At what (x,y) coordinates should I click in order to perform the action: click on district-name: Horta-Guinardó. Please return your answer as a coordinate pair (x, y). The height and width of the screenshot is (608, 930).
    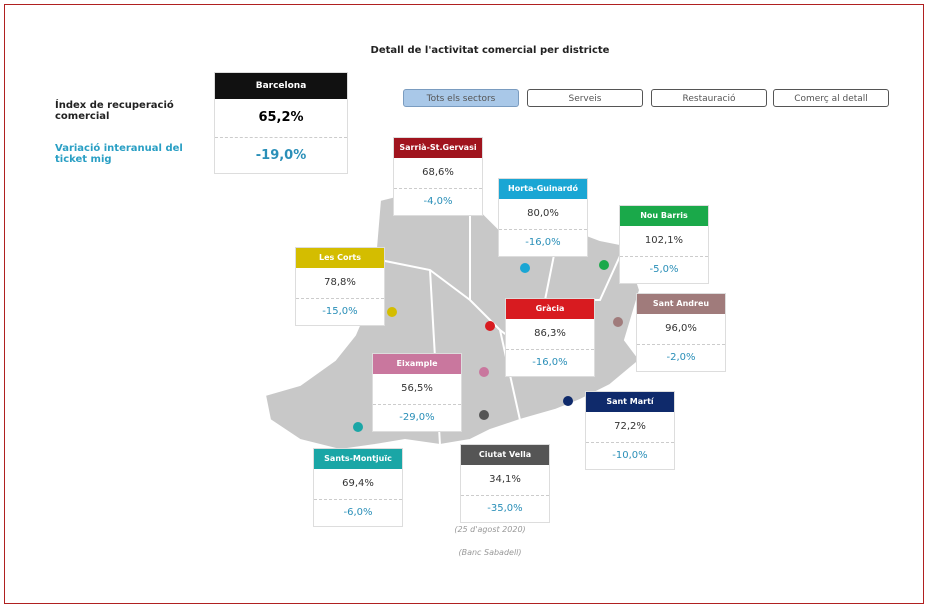
    Looking at the image, I should click on (543, 189).